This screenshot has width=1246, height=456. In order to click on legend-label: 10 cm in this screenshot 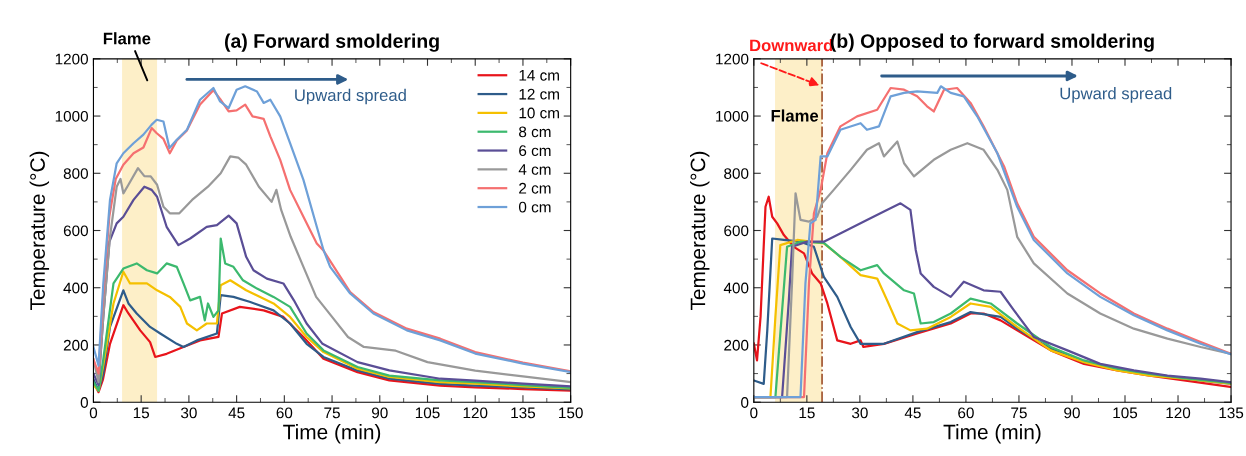, I will do `click(539, 113)`.